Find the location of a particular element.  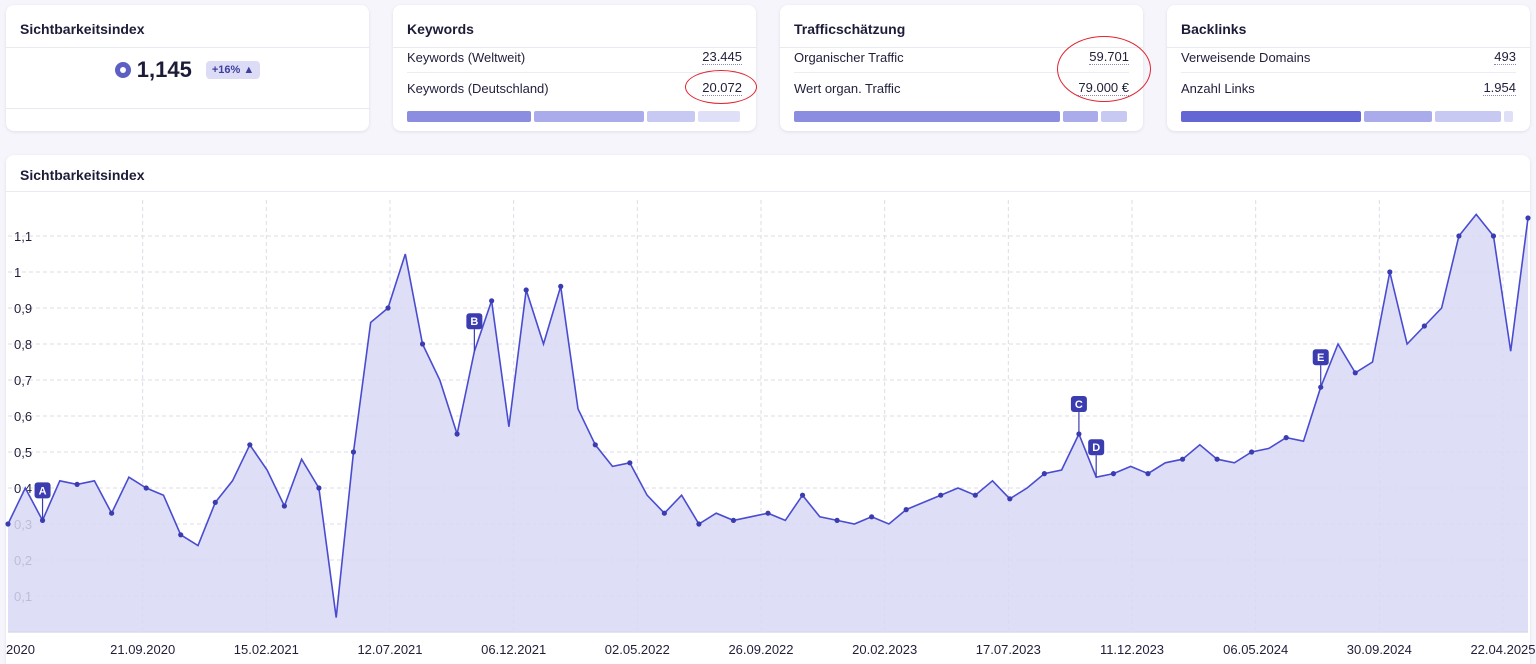

x-tick-label: 20.02.2023 is located at coordinates (884, 649).